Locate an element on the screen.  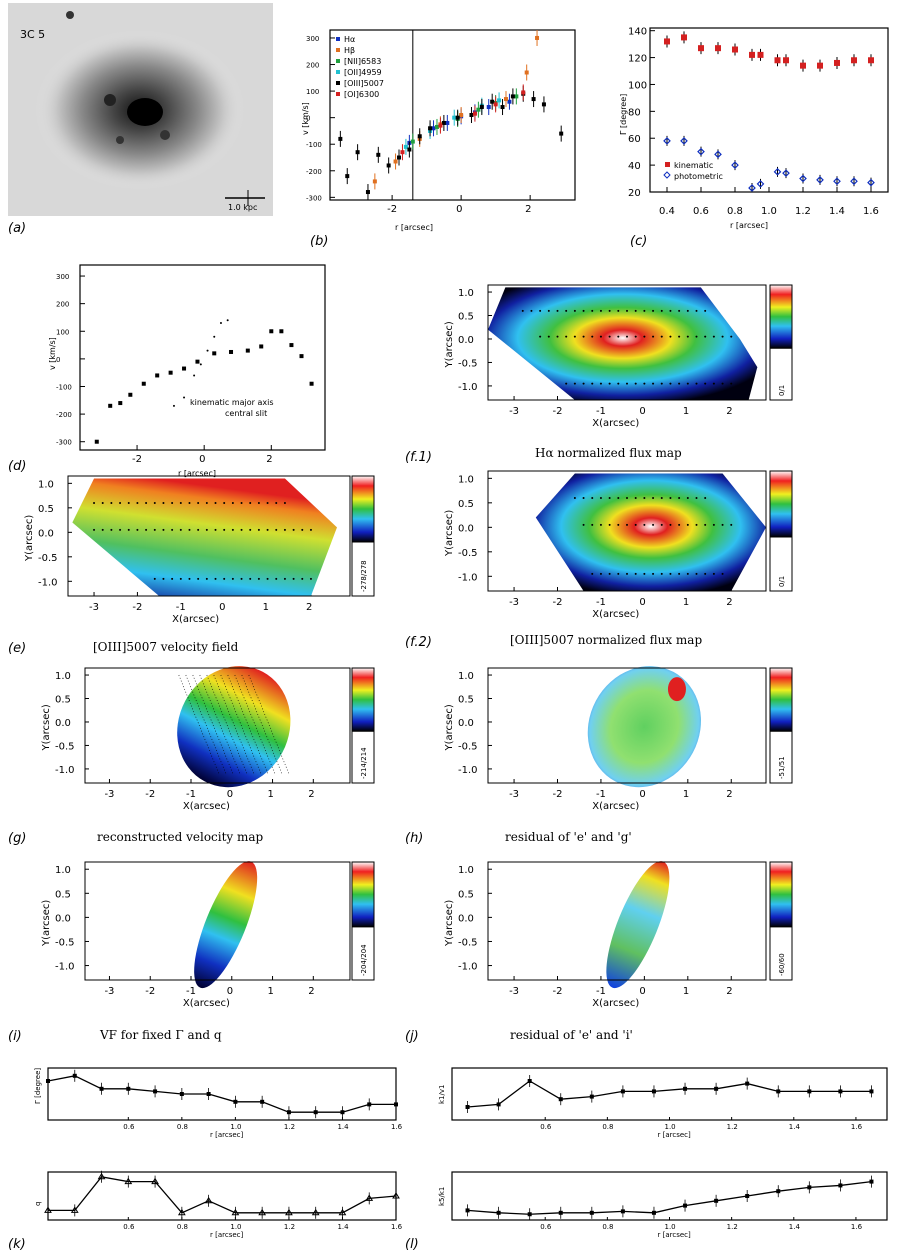
y-tick-label: -100 is located at coordinates (314, 145).